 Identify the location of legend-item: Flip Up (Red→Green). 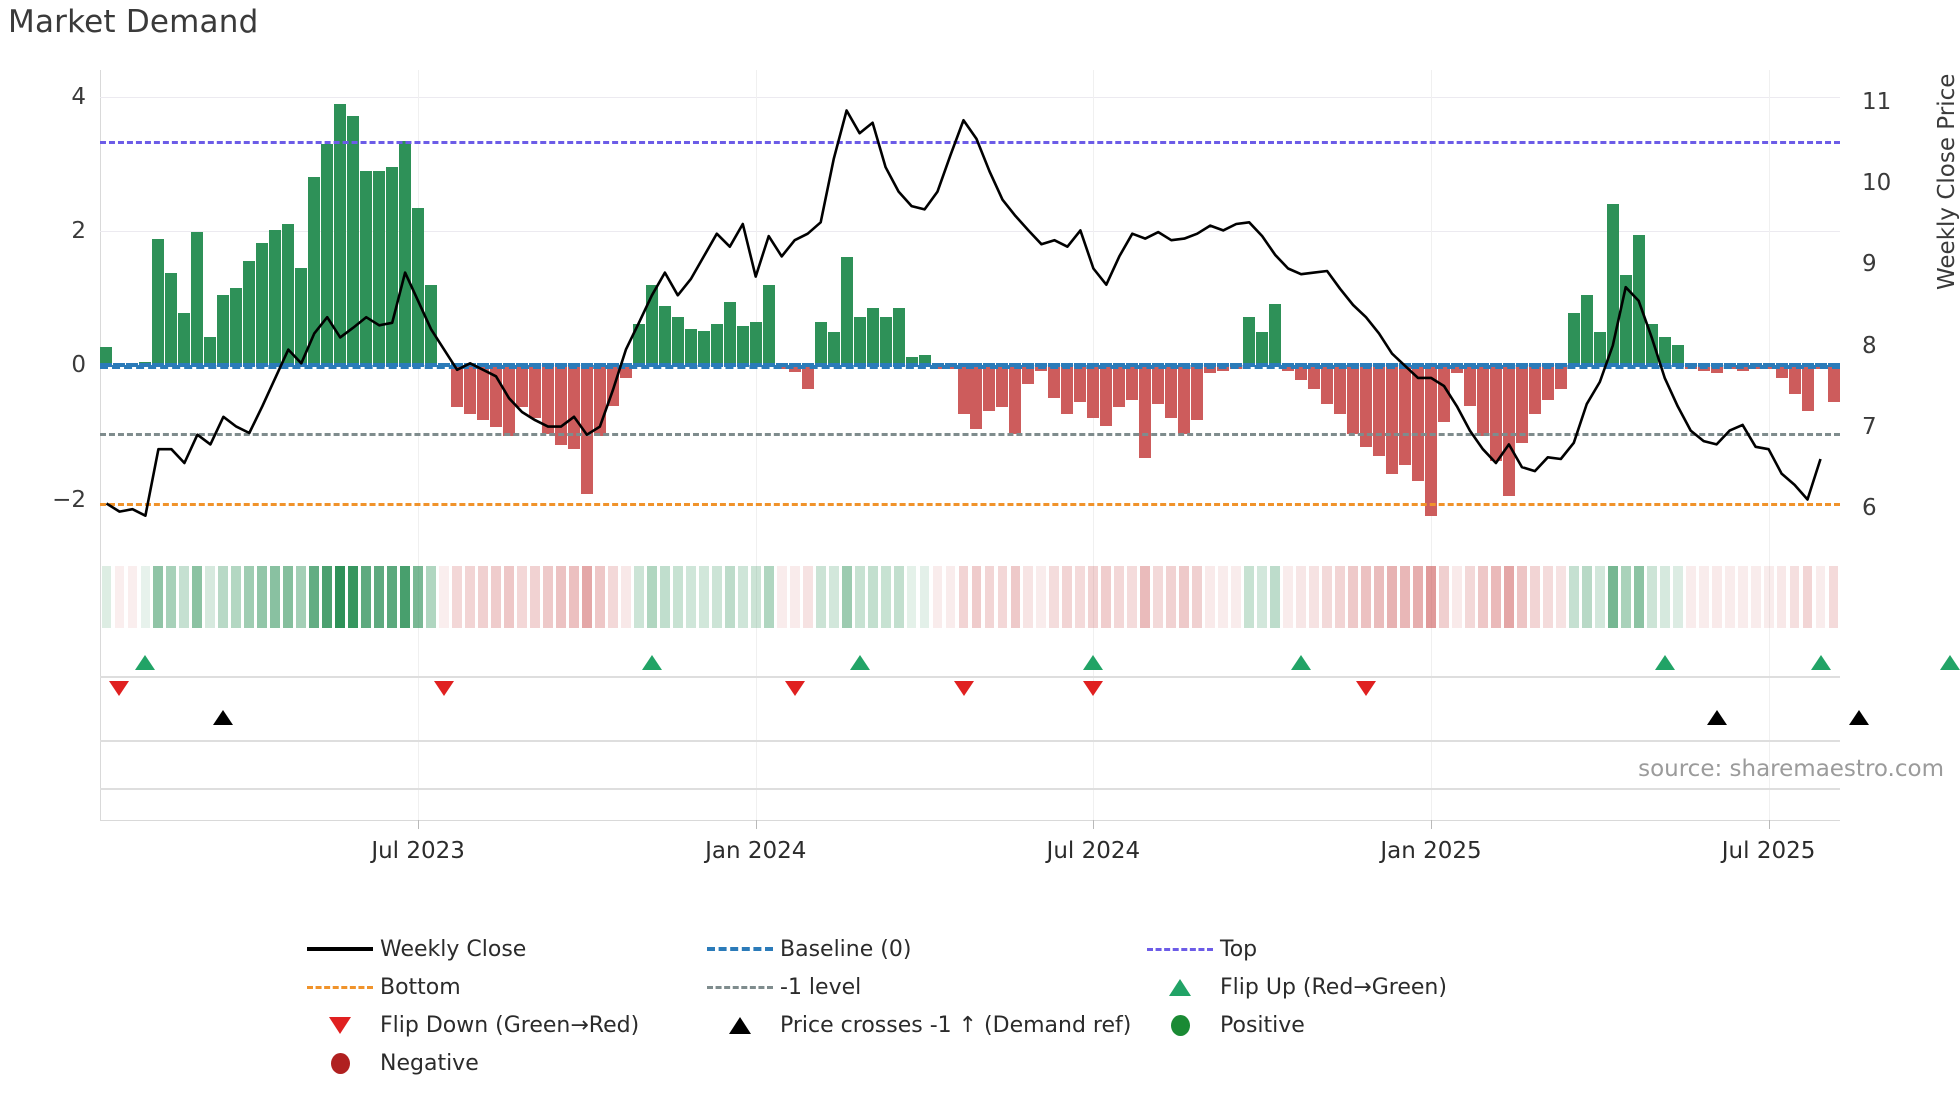
(1360, 987).